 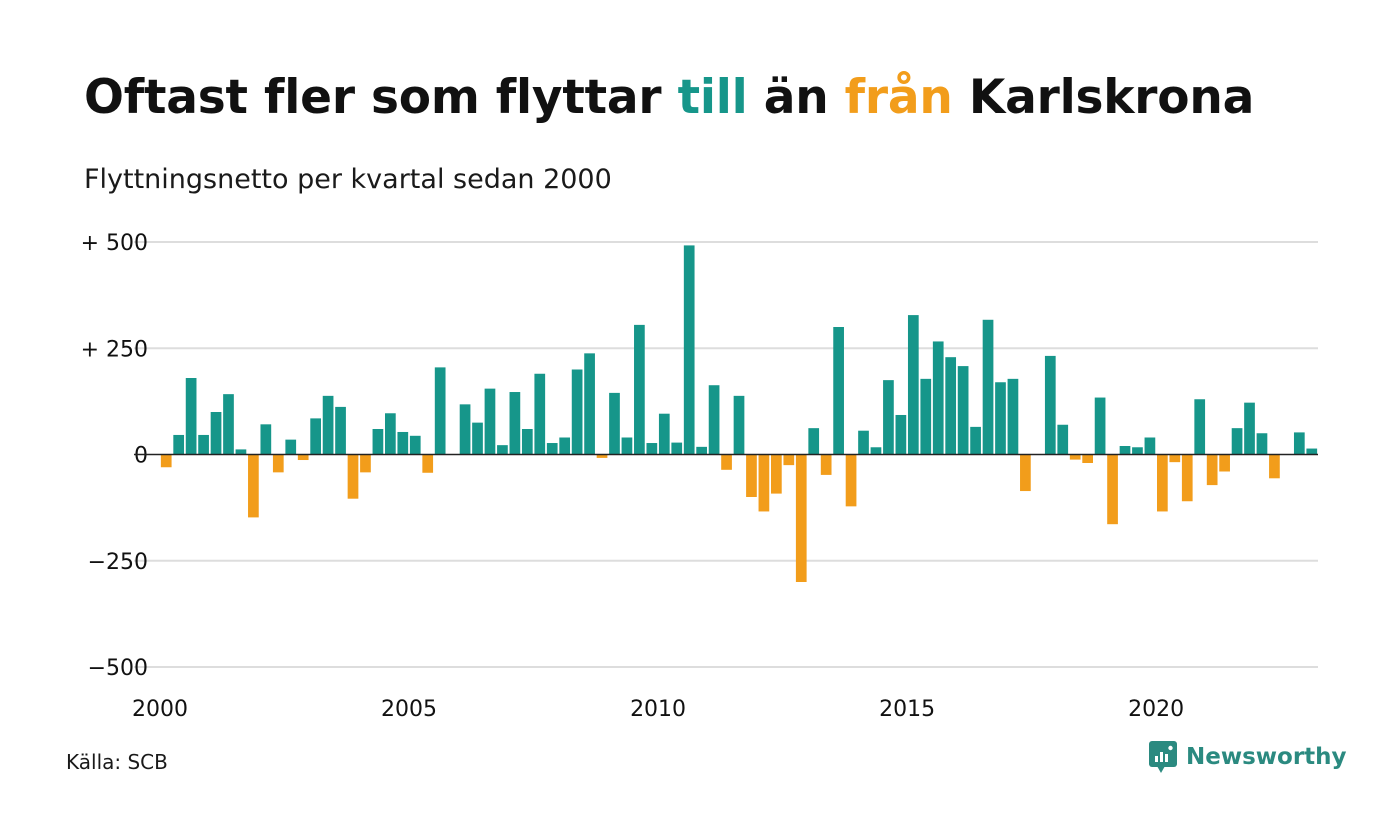 What do you see at coordinates (291, 447) in the screenshot?
I see `bar-2002-q3` at bounding box center [291, 447].